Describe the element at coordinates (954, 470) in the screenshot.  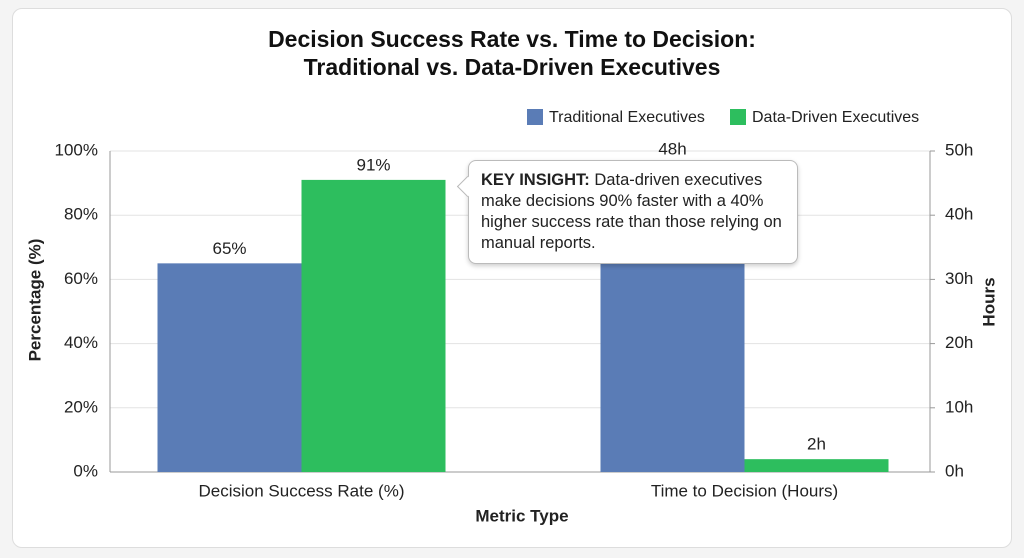
I see `y2-tick-label: 0h` at that location.